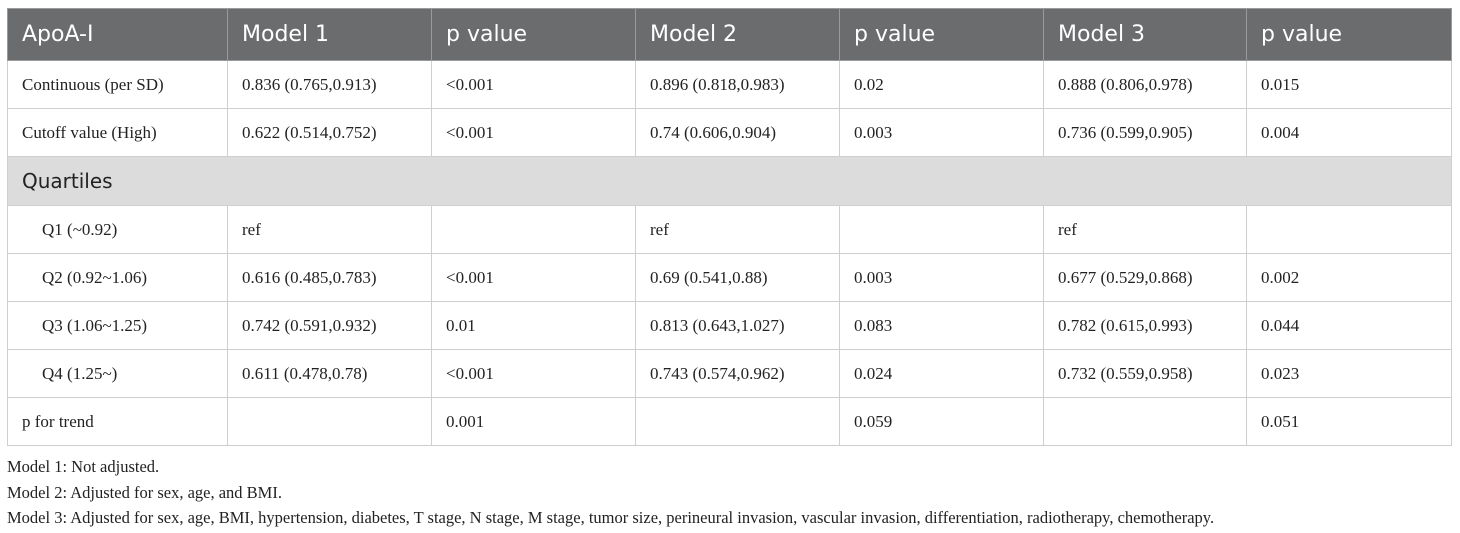  I want to click on section-row: Quartiles, so click(729, 181).